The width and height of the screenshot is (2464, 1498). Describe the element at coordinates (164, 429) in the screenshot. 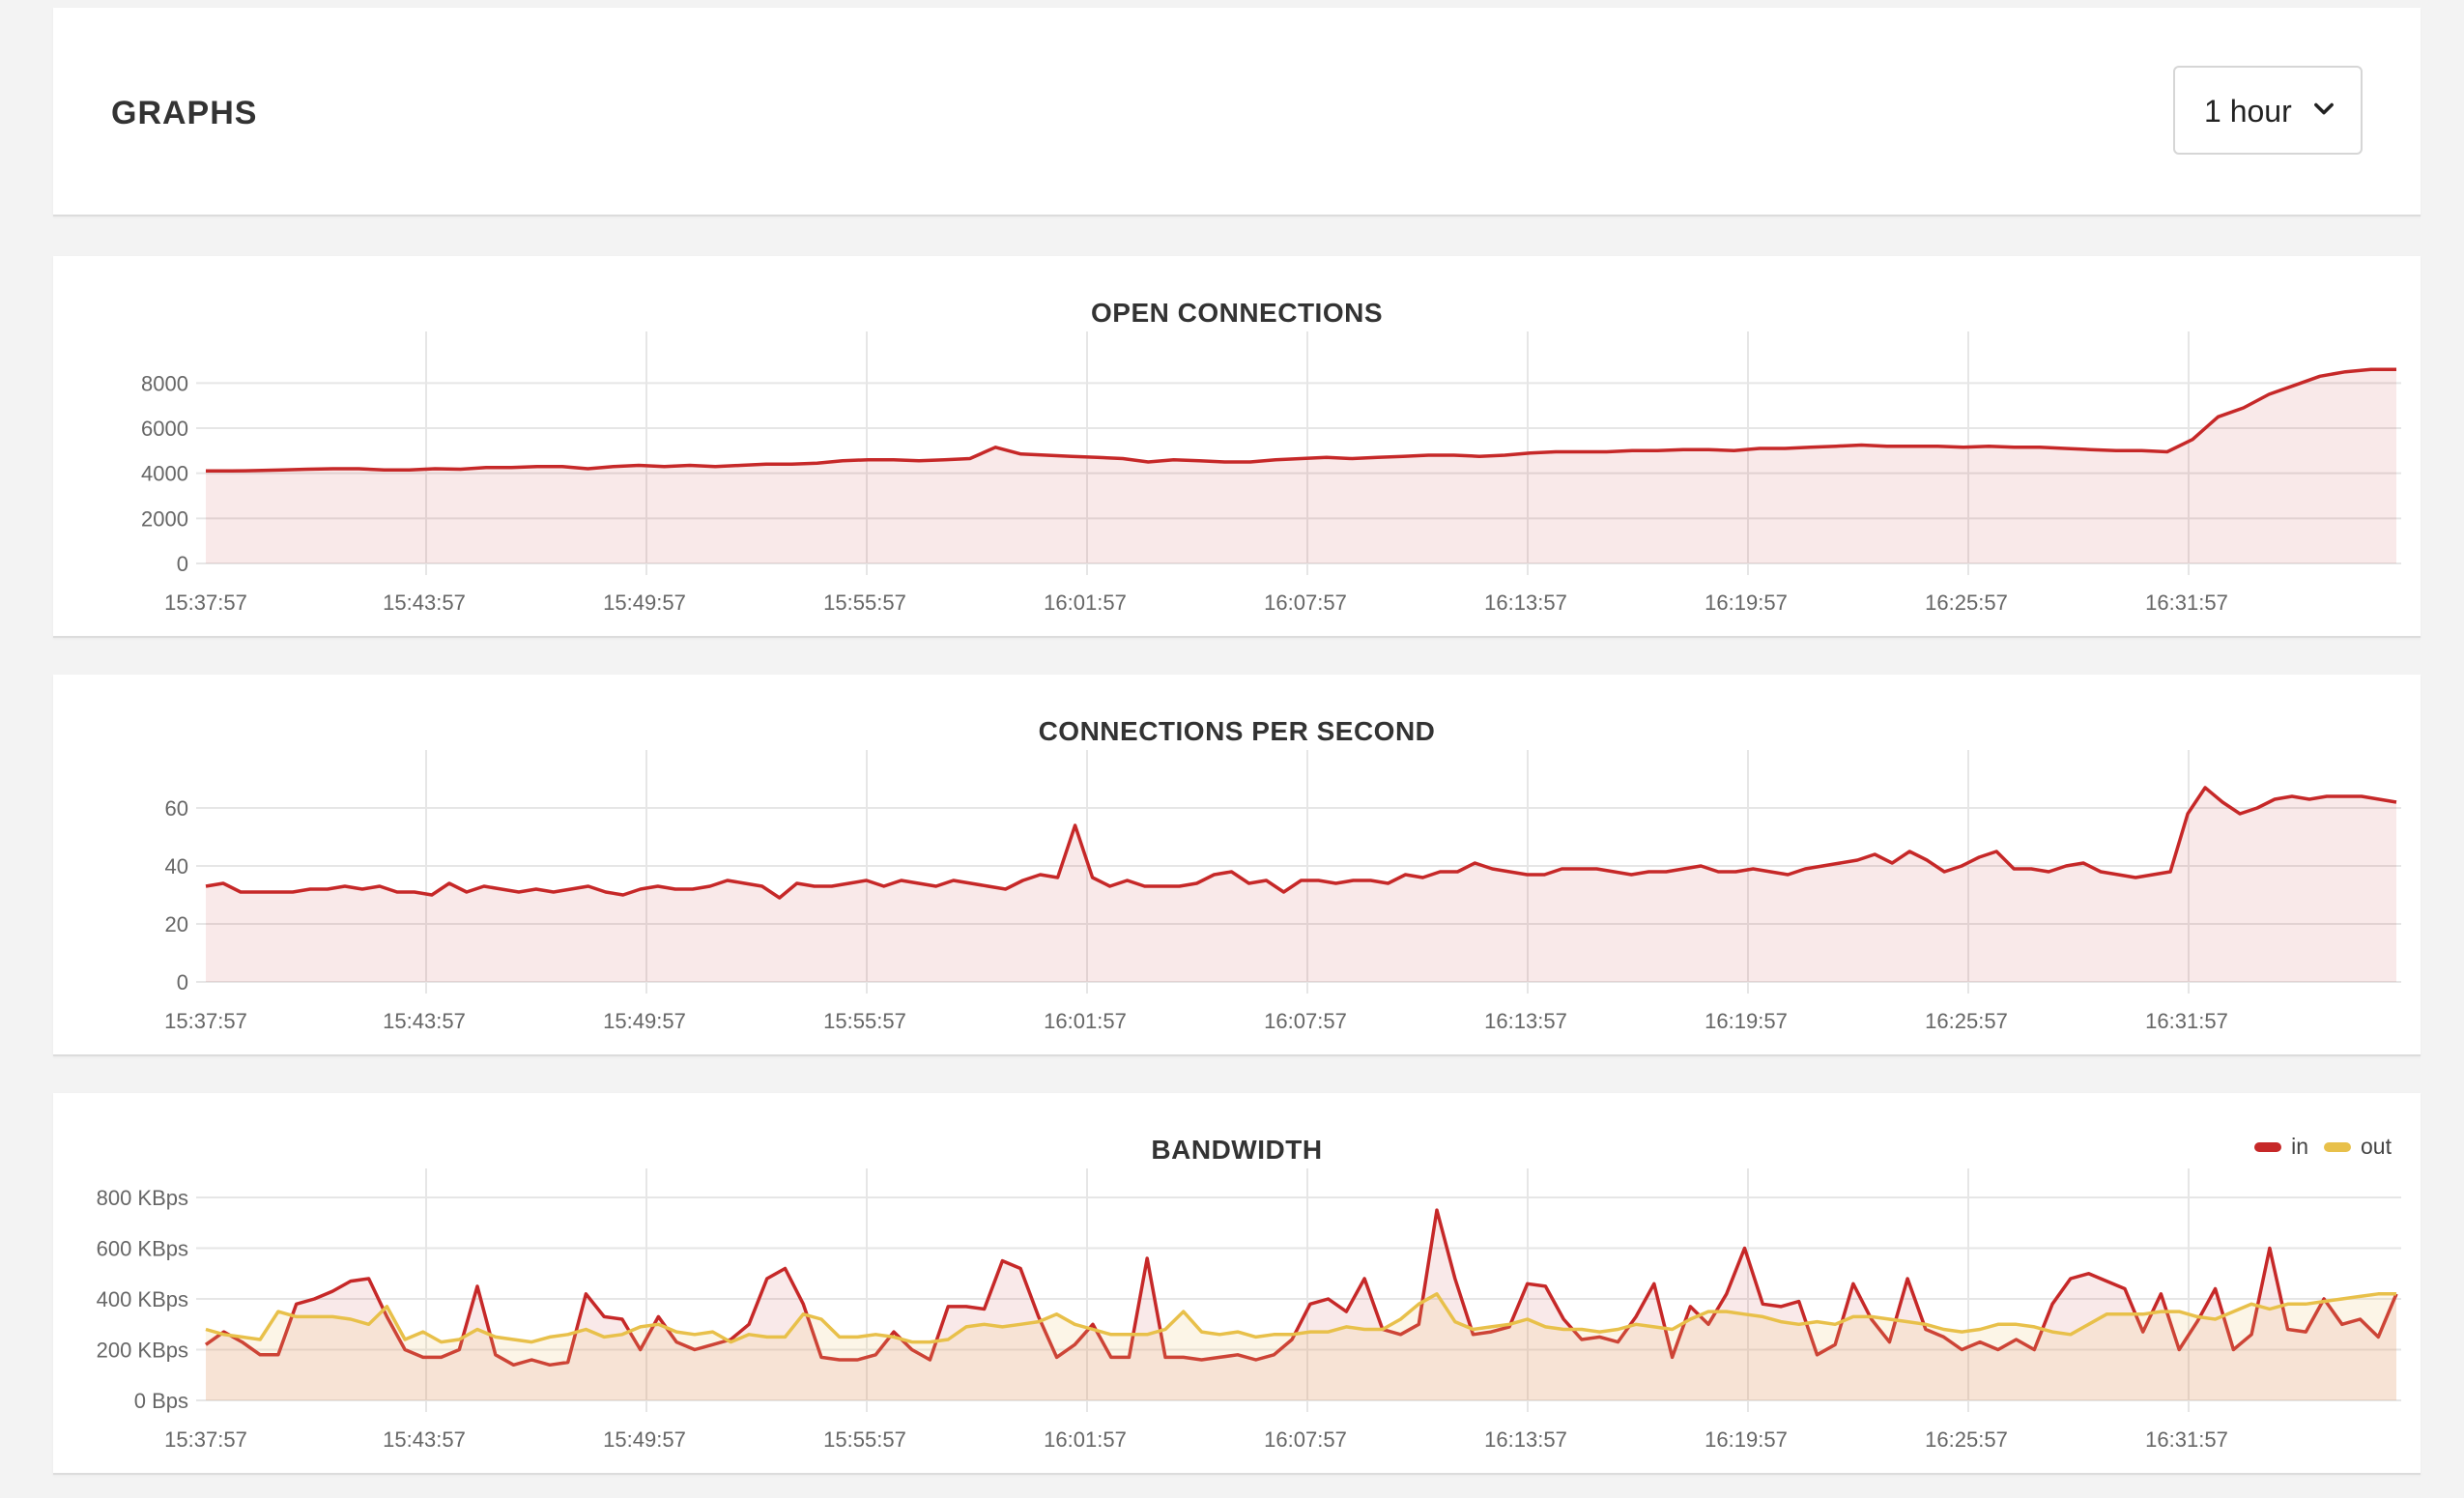

I see `y-tick-label: 6000` at that location.